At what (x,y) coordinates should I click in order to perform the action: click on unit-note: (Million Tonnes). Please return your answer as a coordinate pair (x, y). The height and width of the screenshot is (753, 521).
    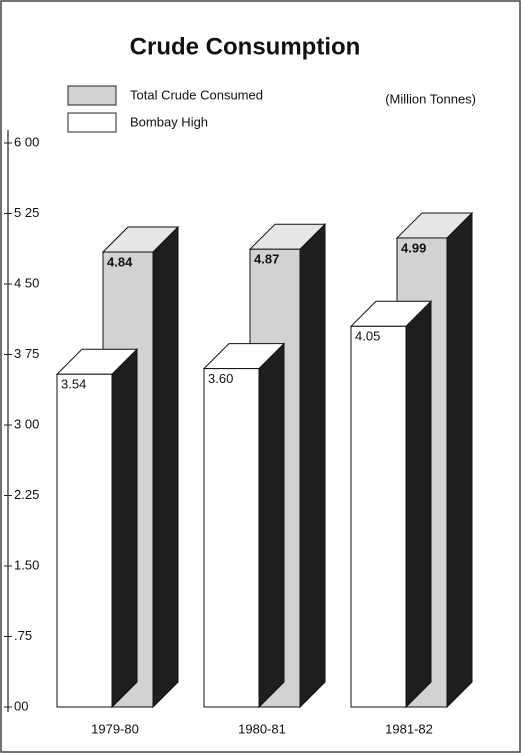
    Looking at the image, I should click on (430, 98).